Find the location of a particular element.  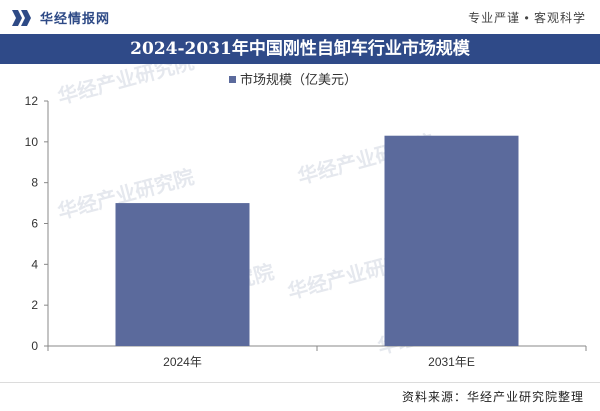

footer-source: 资料来源：华经产业研究院整理 is located at coordinates (492, 397).